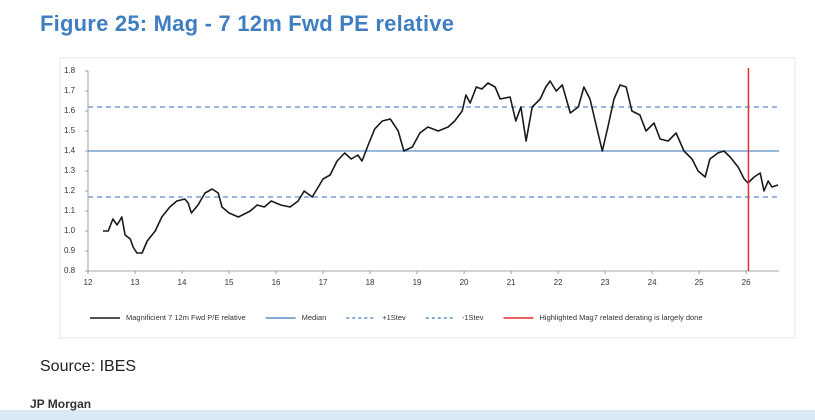 Image resolution: width=815 pixels, height=420 pixels. I want to click on legend-label: -1Stev, so click(473, 317).